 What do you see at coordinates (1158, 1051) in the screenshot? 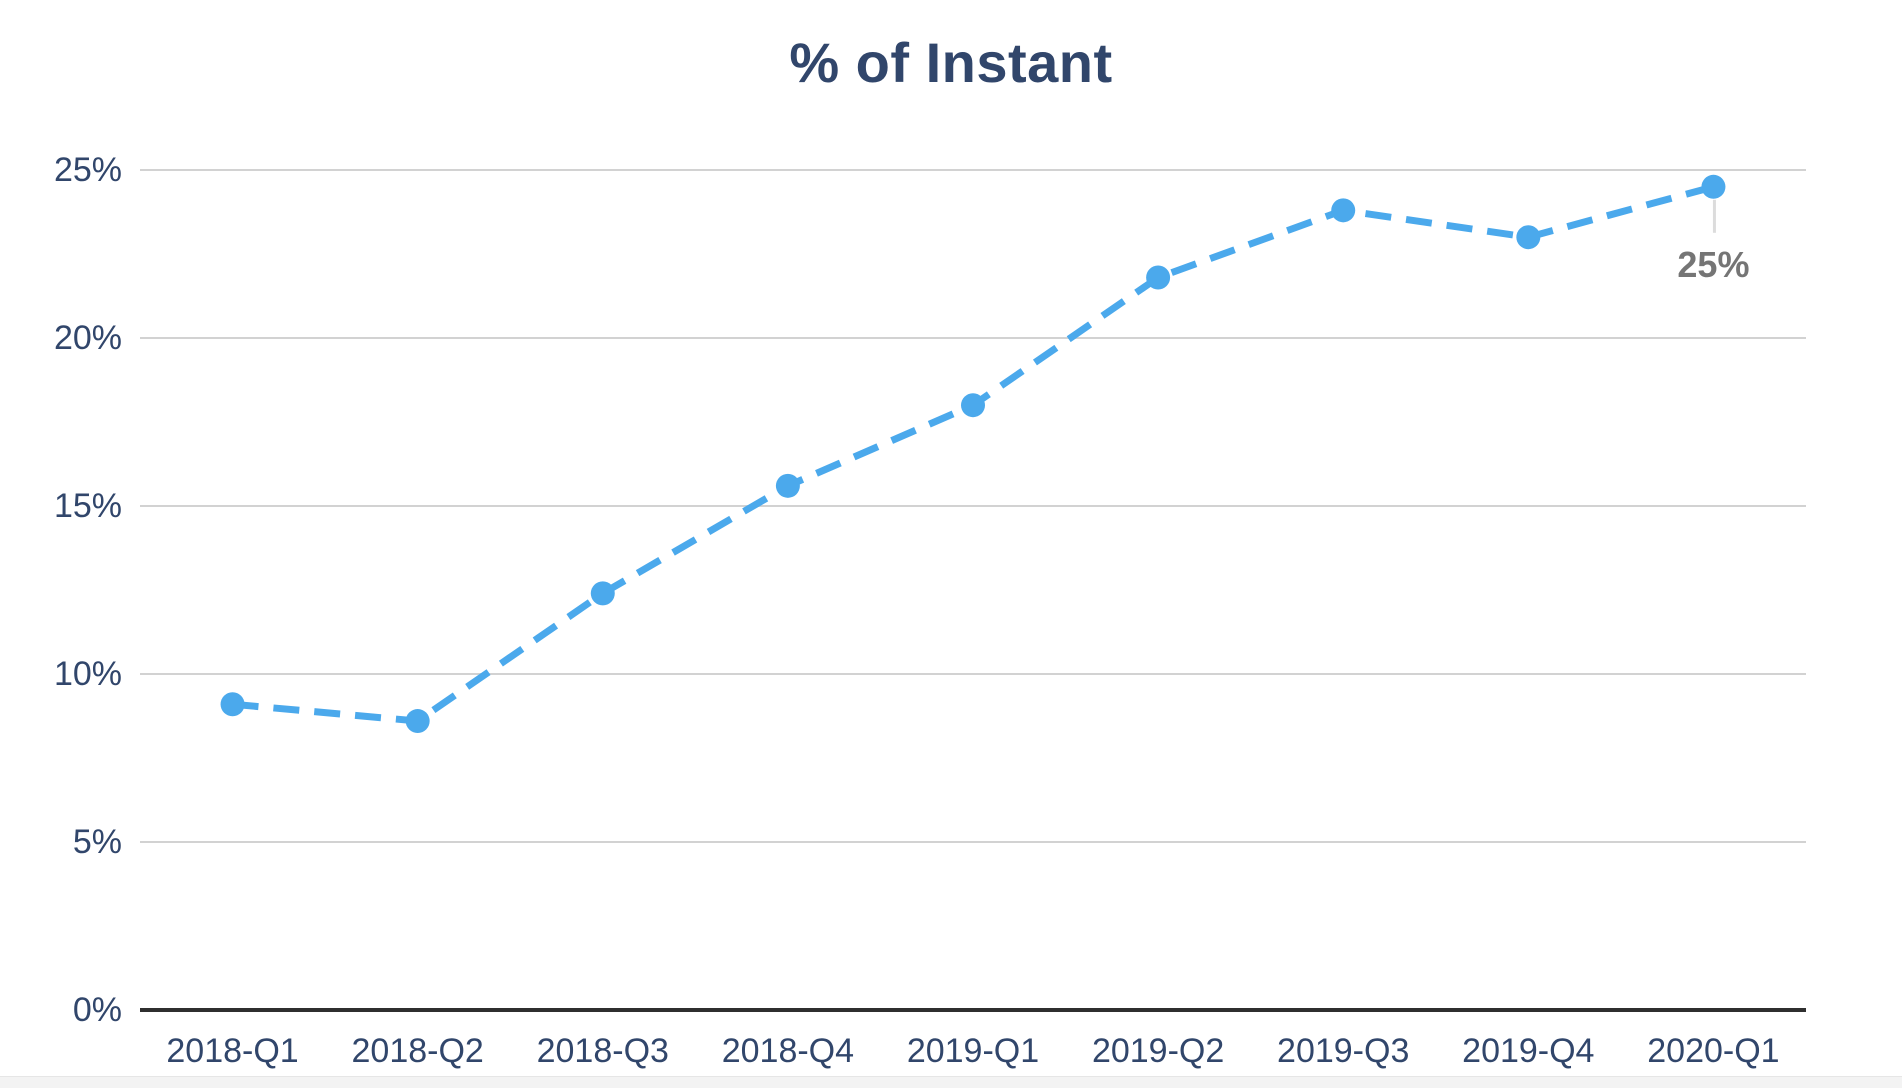
I see `x-axis-label: 2019-Q2` at bounding box center [1158, 1051].